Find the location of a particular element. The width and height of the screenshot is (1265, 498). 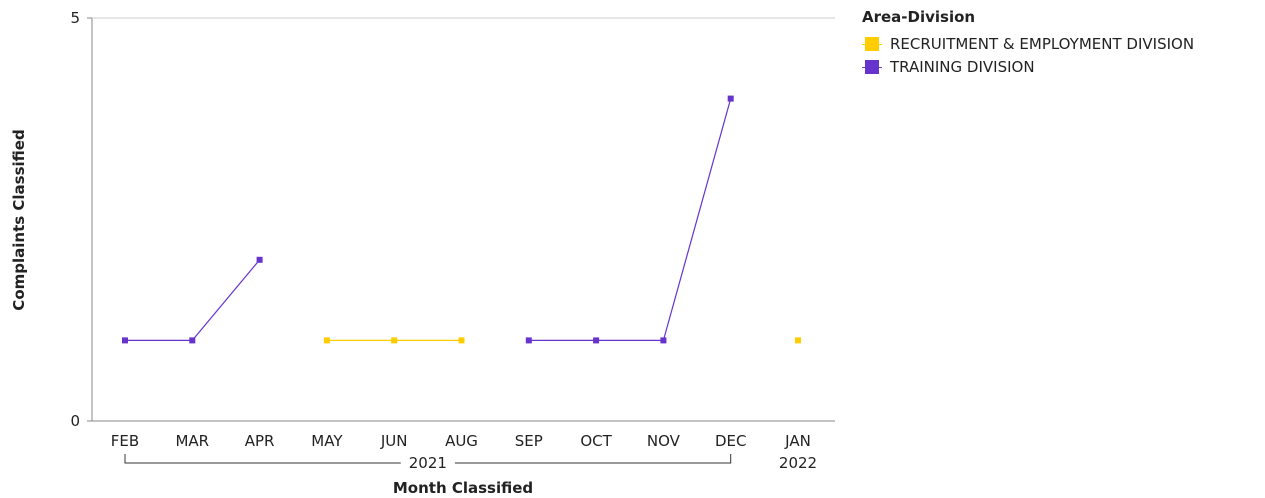

x-tick-label: JUN is located at coordinates (394, 441).